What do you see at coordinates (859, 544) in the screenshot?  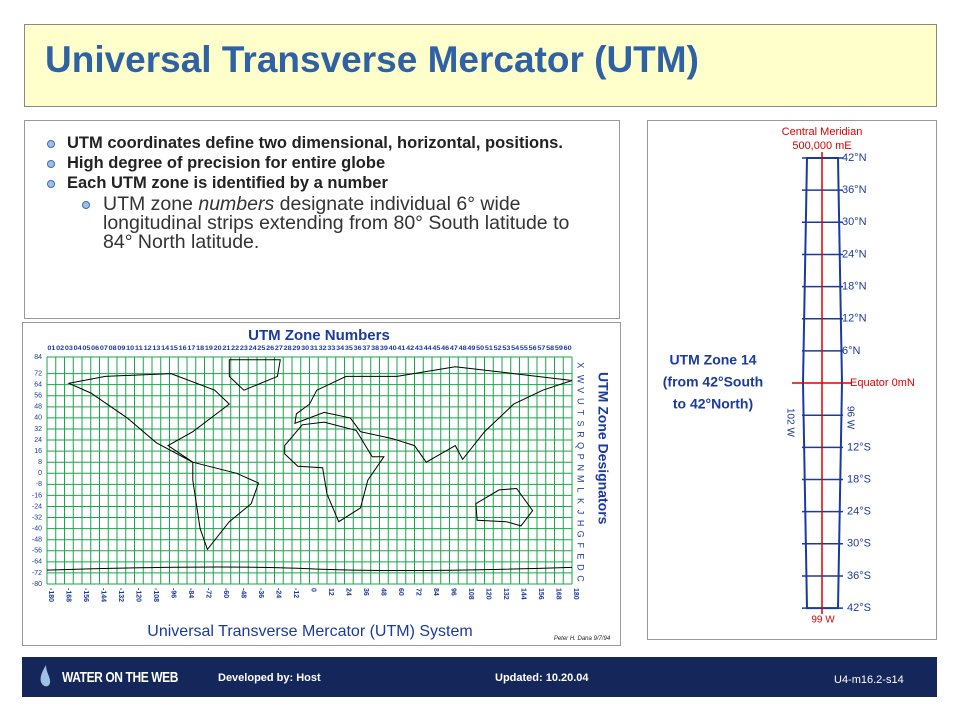 I see `latitude-label: 30°S` at bounding box center [859, 544].